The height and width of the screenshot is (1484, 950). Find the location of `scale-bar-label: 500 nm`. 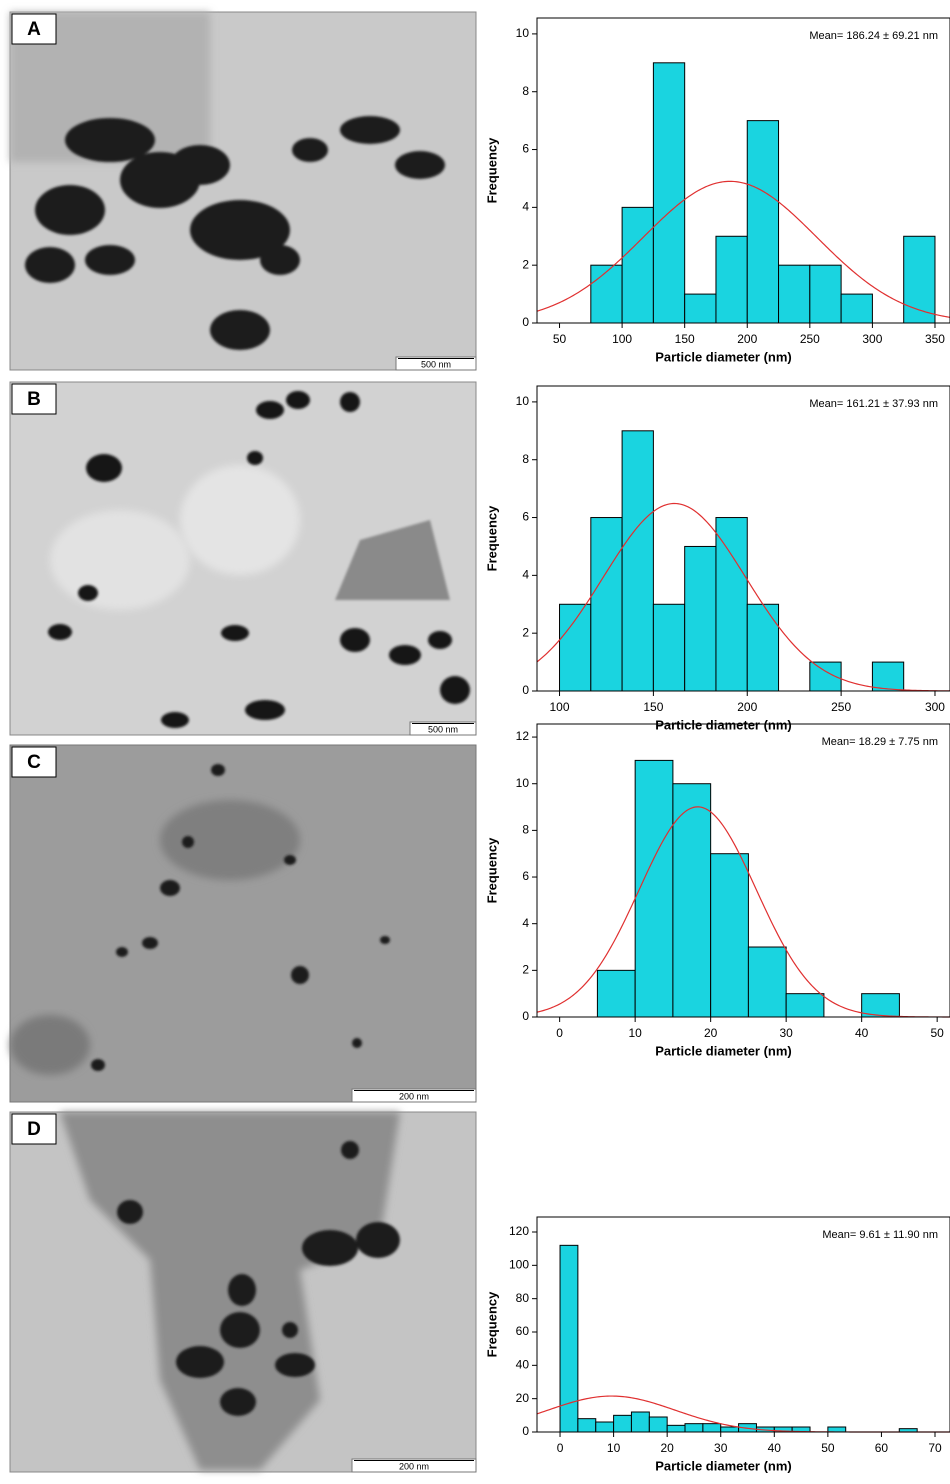

scale-bar-label: 500 nm is located at coordinates (443, 729).